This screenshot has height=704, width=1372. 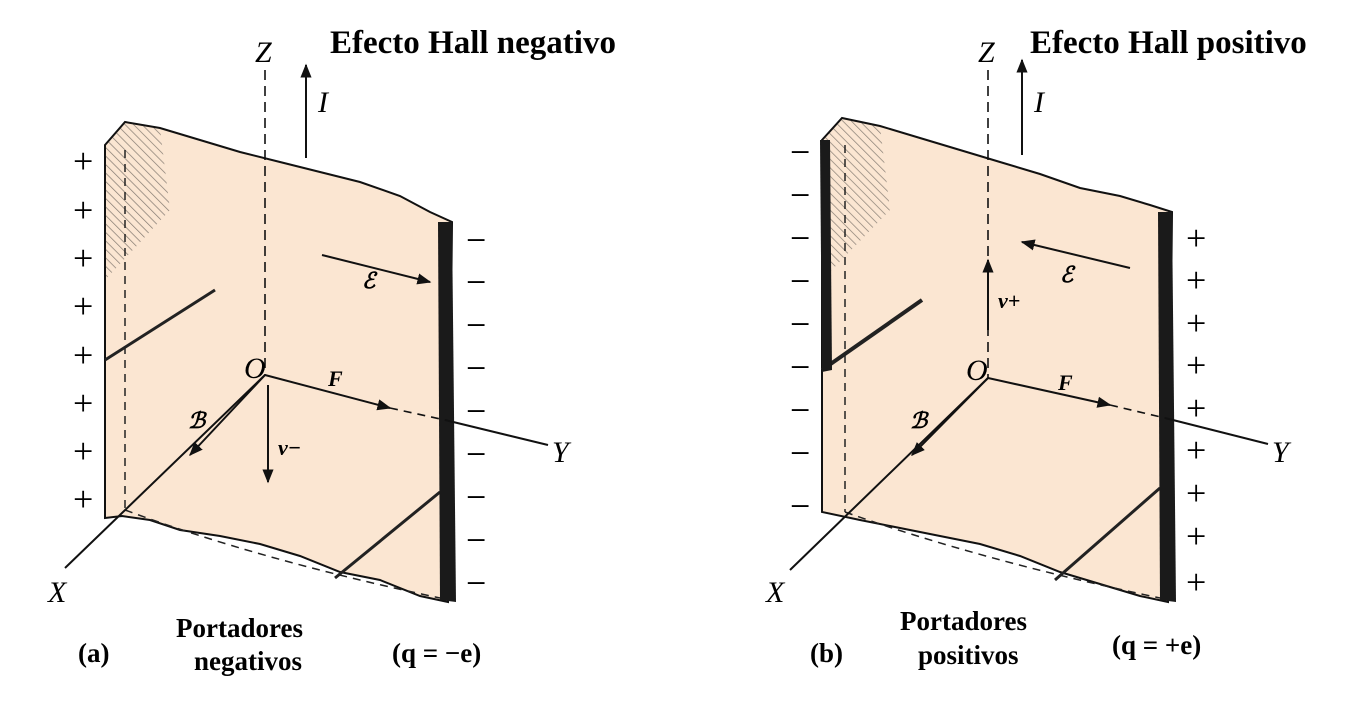 What do you see at coordinates (1216, 431) in the screenshot?
I see `panel-b-y-axis` at bounding box center [1216, 431].